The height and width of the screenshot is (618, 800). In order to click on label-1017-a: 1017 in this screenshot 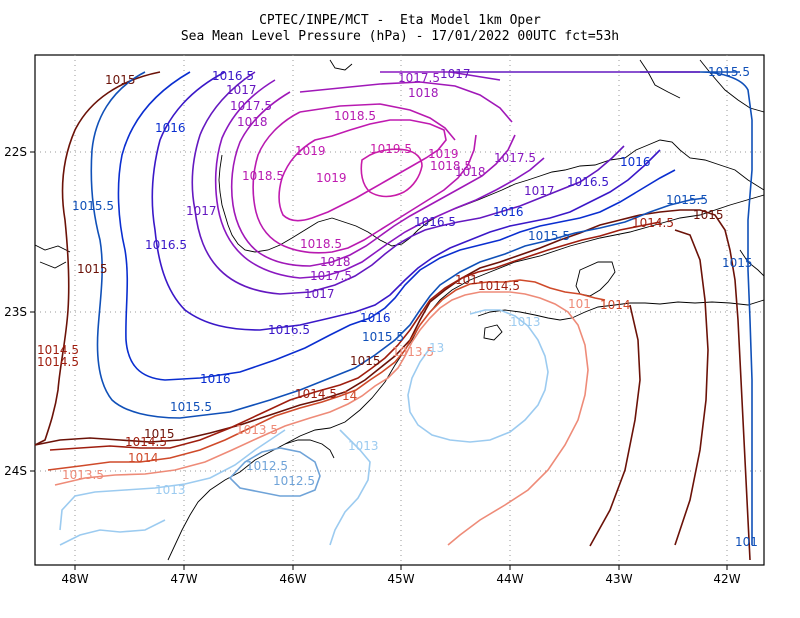, I will do `click(241, 90)`.